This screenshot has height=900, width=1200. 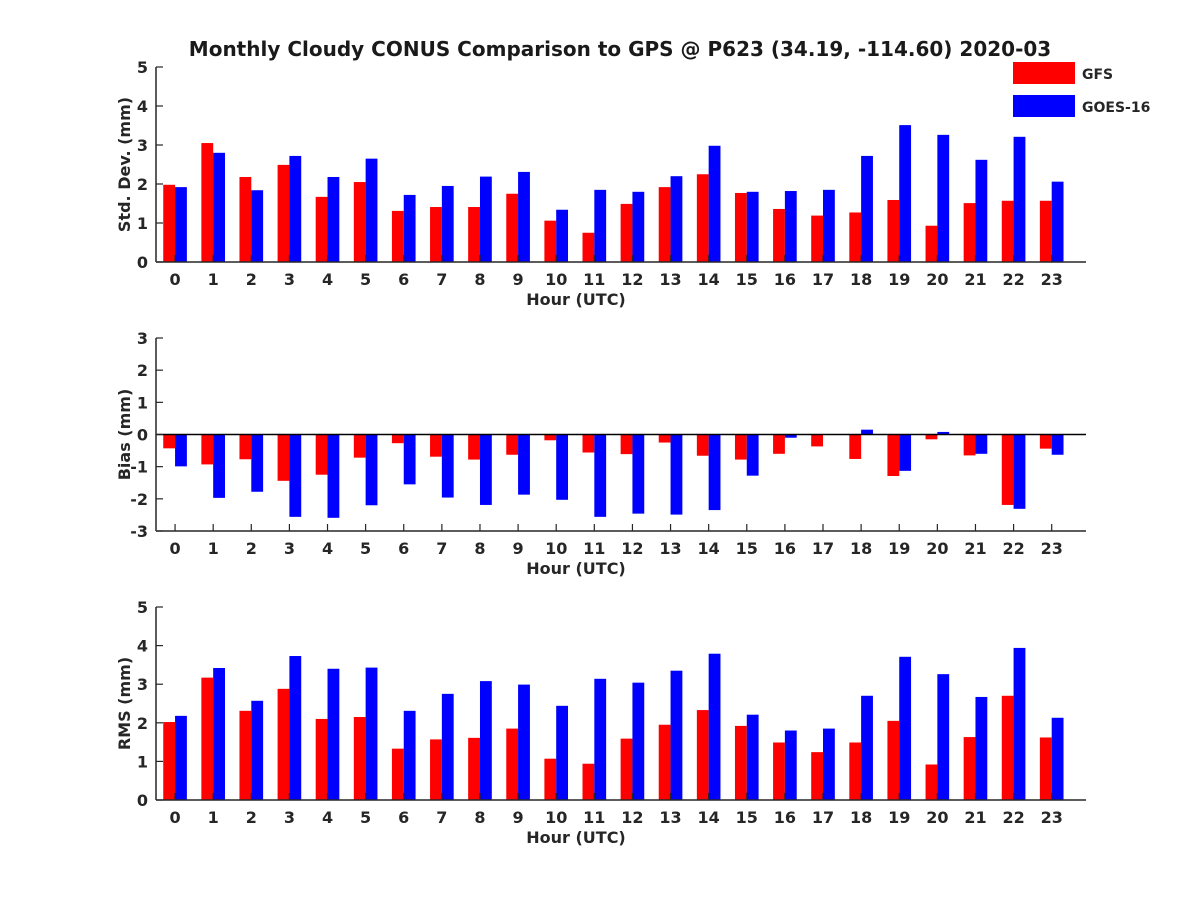 I want to click on std-dev-xtick-label: 2, so click(x=251, y=279).